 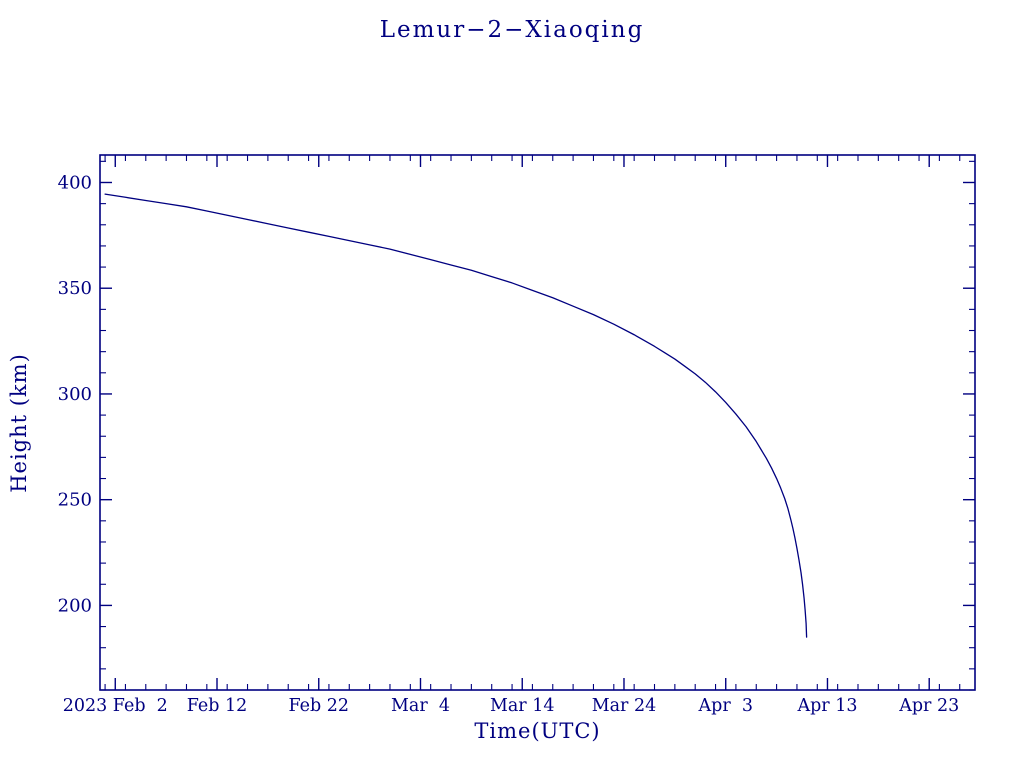 What do you see at coordinates (75, 605) in the screenshot?
I see `y-tick-label: 200` at bounding box center [75, 605].